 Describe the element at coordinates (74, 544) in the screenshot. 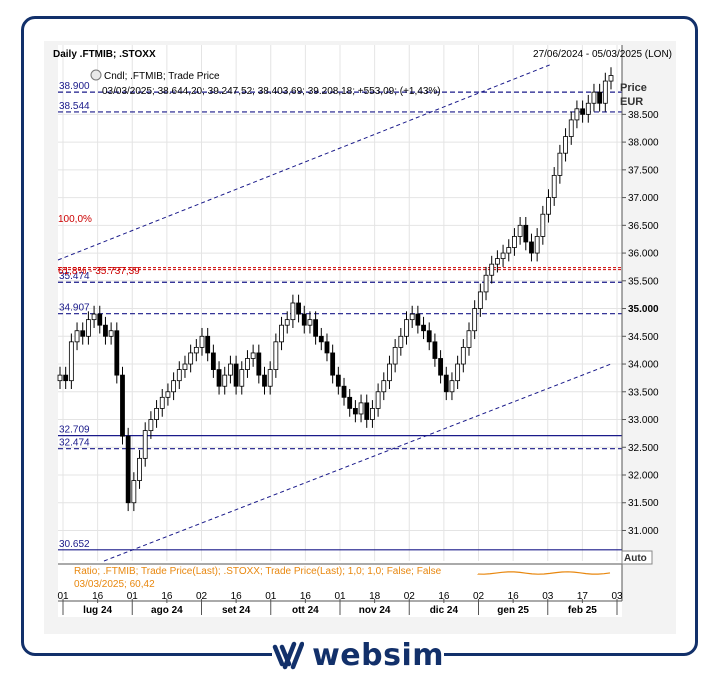

I see `level-label: 30.652` at that location.